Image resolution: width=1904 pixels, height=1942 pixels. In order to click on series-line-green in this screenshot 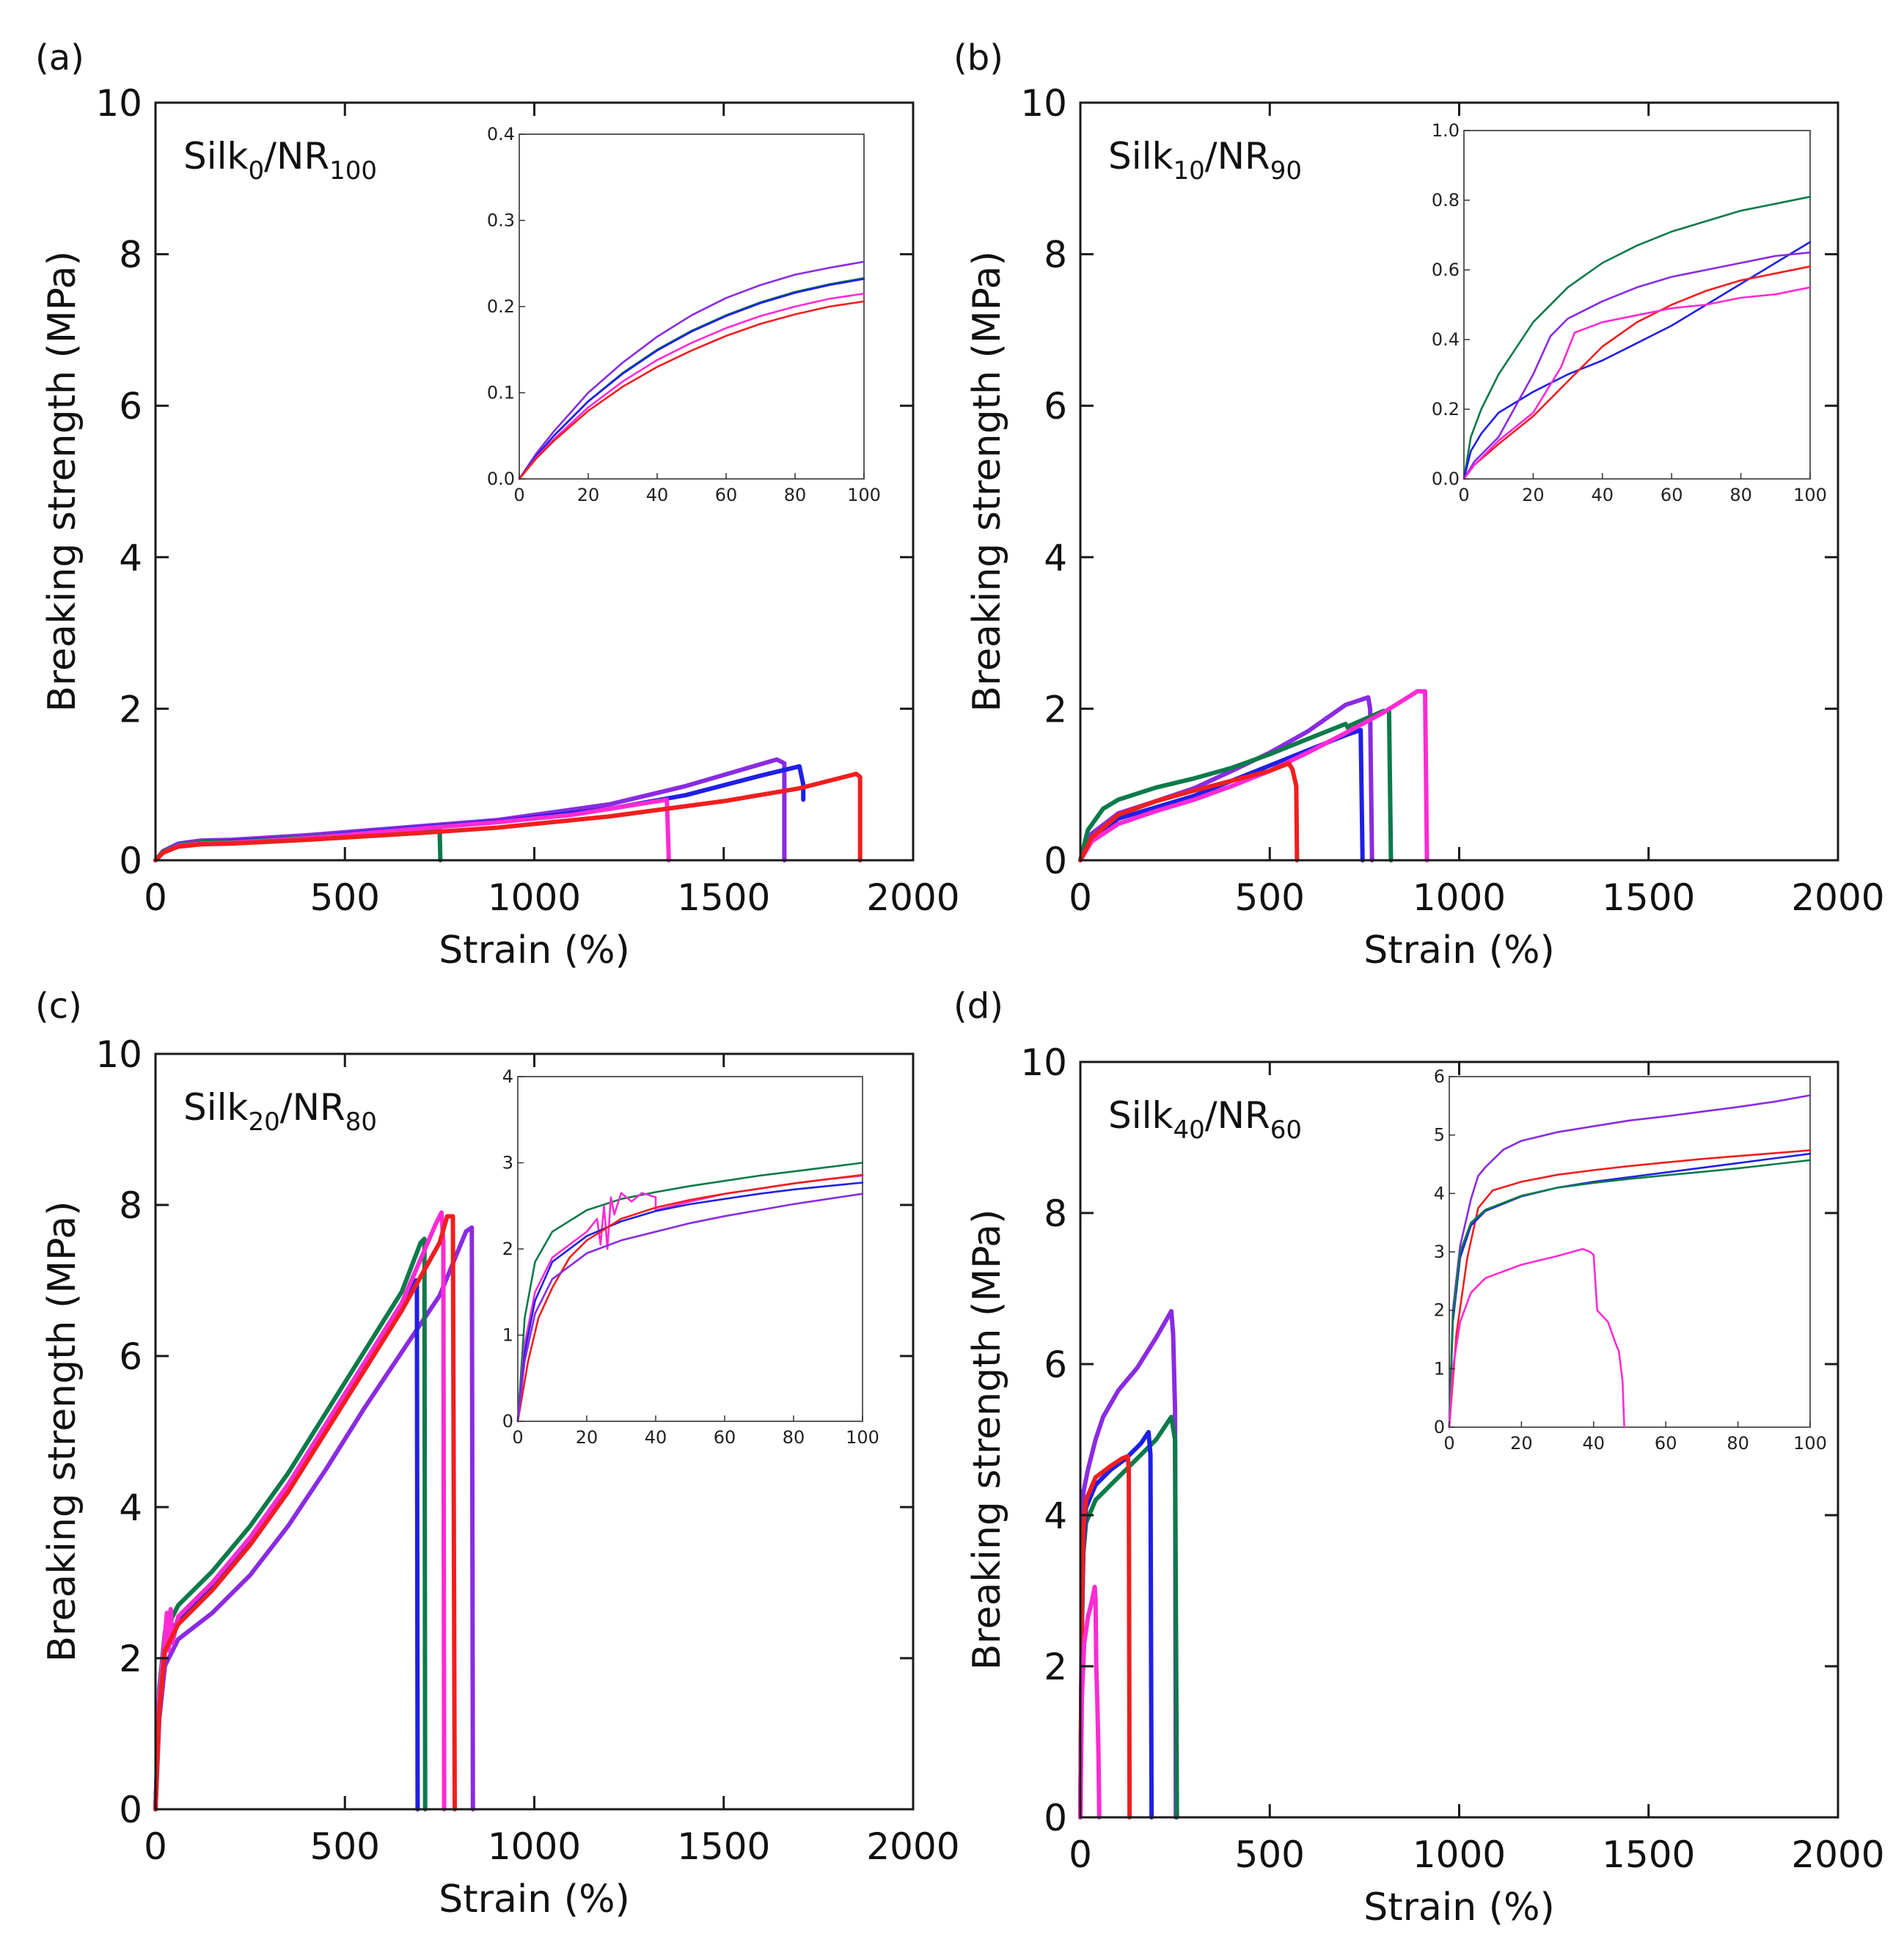, I will do `click(1236, 785)`.